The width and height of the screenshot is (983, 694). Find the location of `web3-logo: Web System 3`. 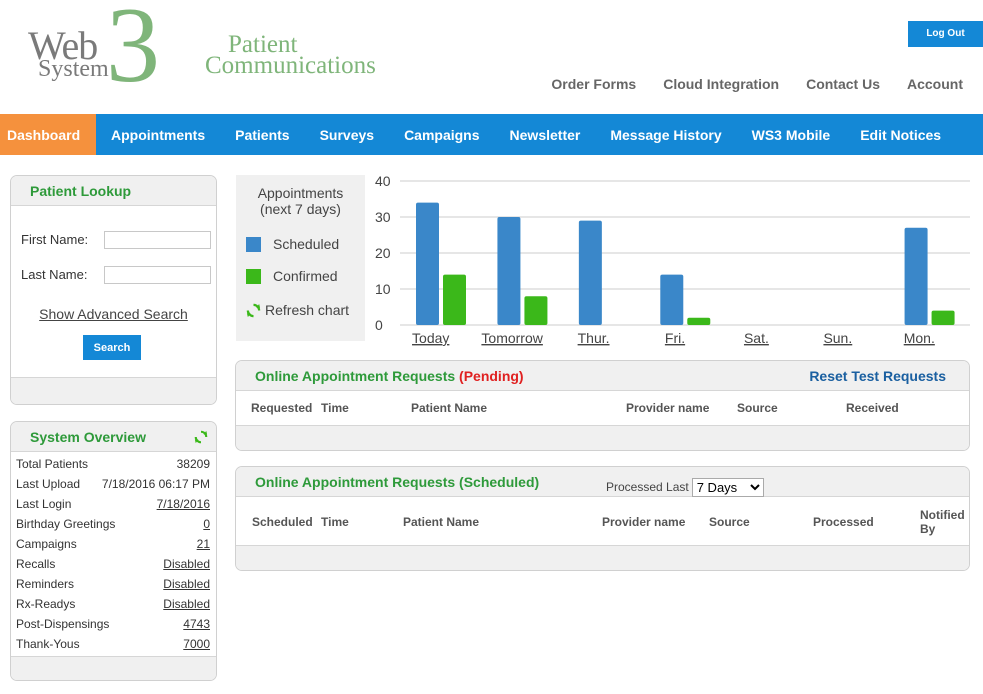

web3-logo: Web System 3 is located at coordinates (103, 50).